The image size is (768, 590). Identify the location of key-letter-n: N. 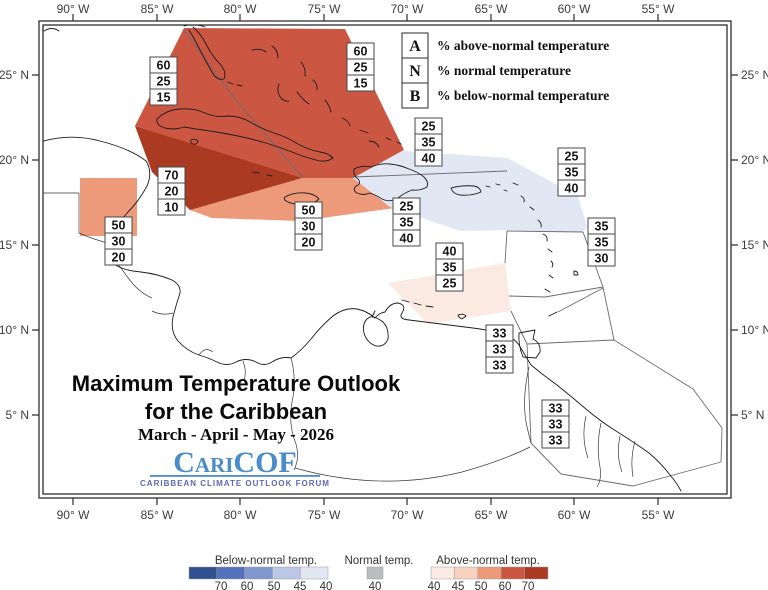
(415, 71).